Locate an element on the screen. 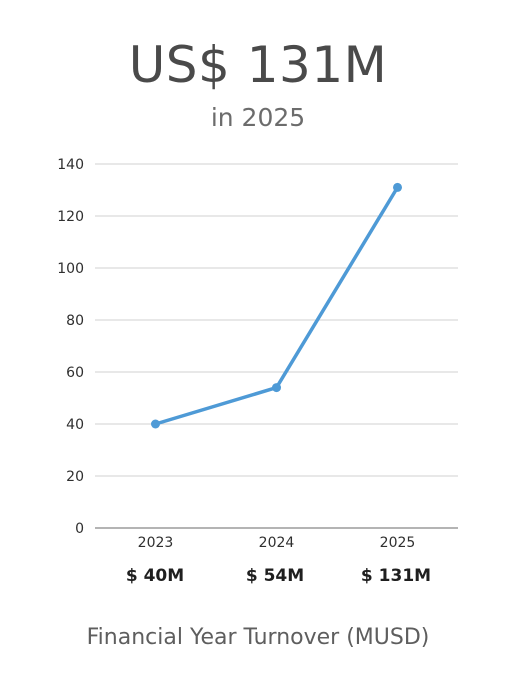 This screenshot has height=686, width=516. value-label-2023: $ 40M is located at coordinates (155, 576).